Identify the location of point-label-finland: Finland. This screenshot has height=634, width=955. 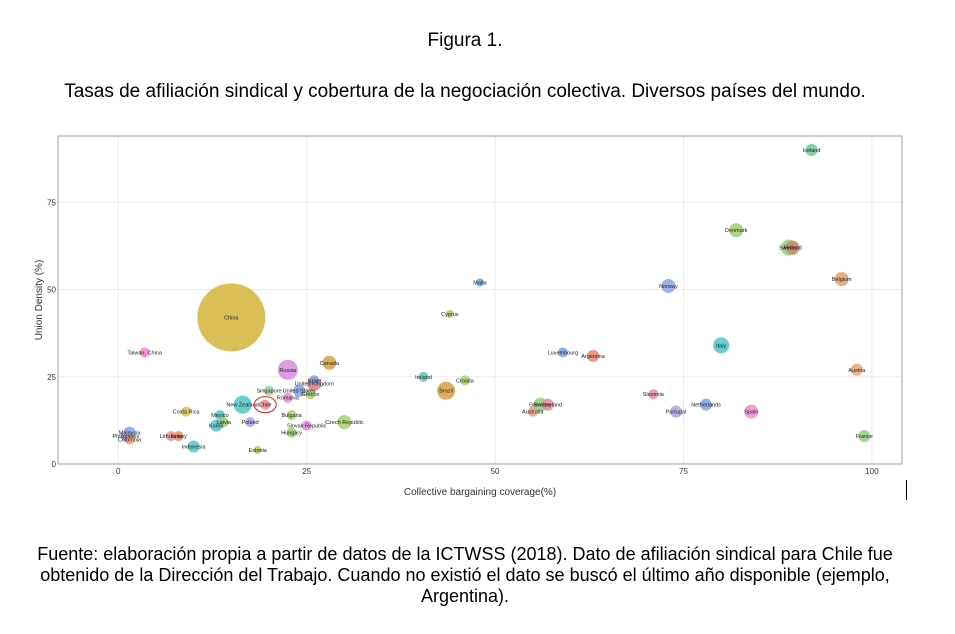
(793, 249).